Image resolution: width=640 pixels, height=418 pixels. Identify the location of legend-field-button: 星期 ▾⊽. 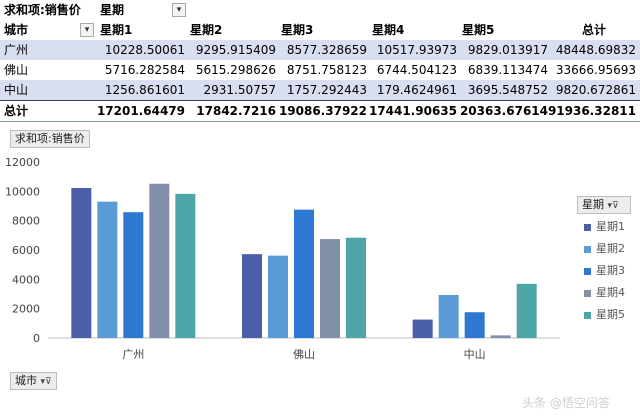
(604, 205).